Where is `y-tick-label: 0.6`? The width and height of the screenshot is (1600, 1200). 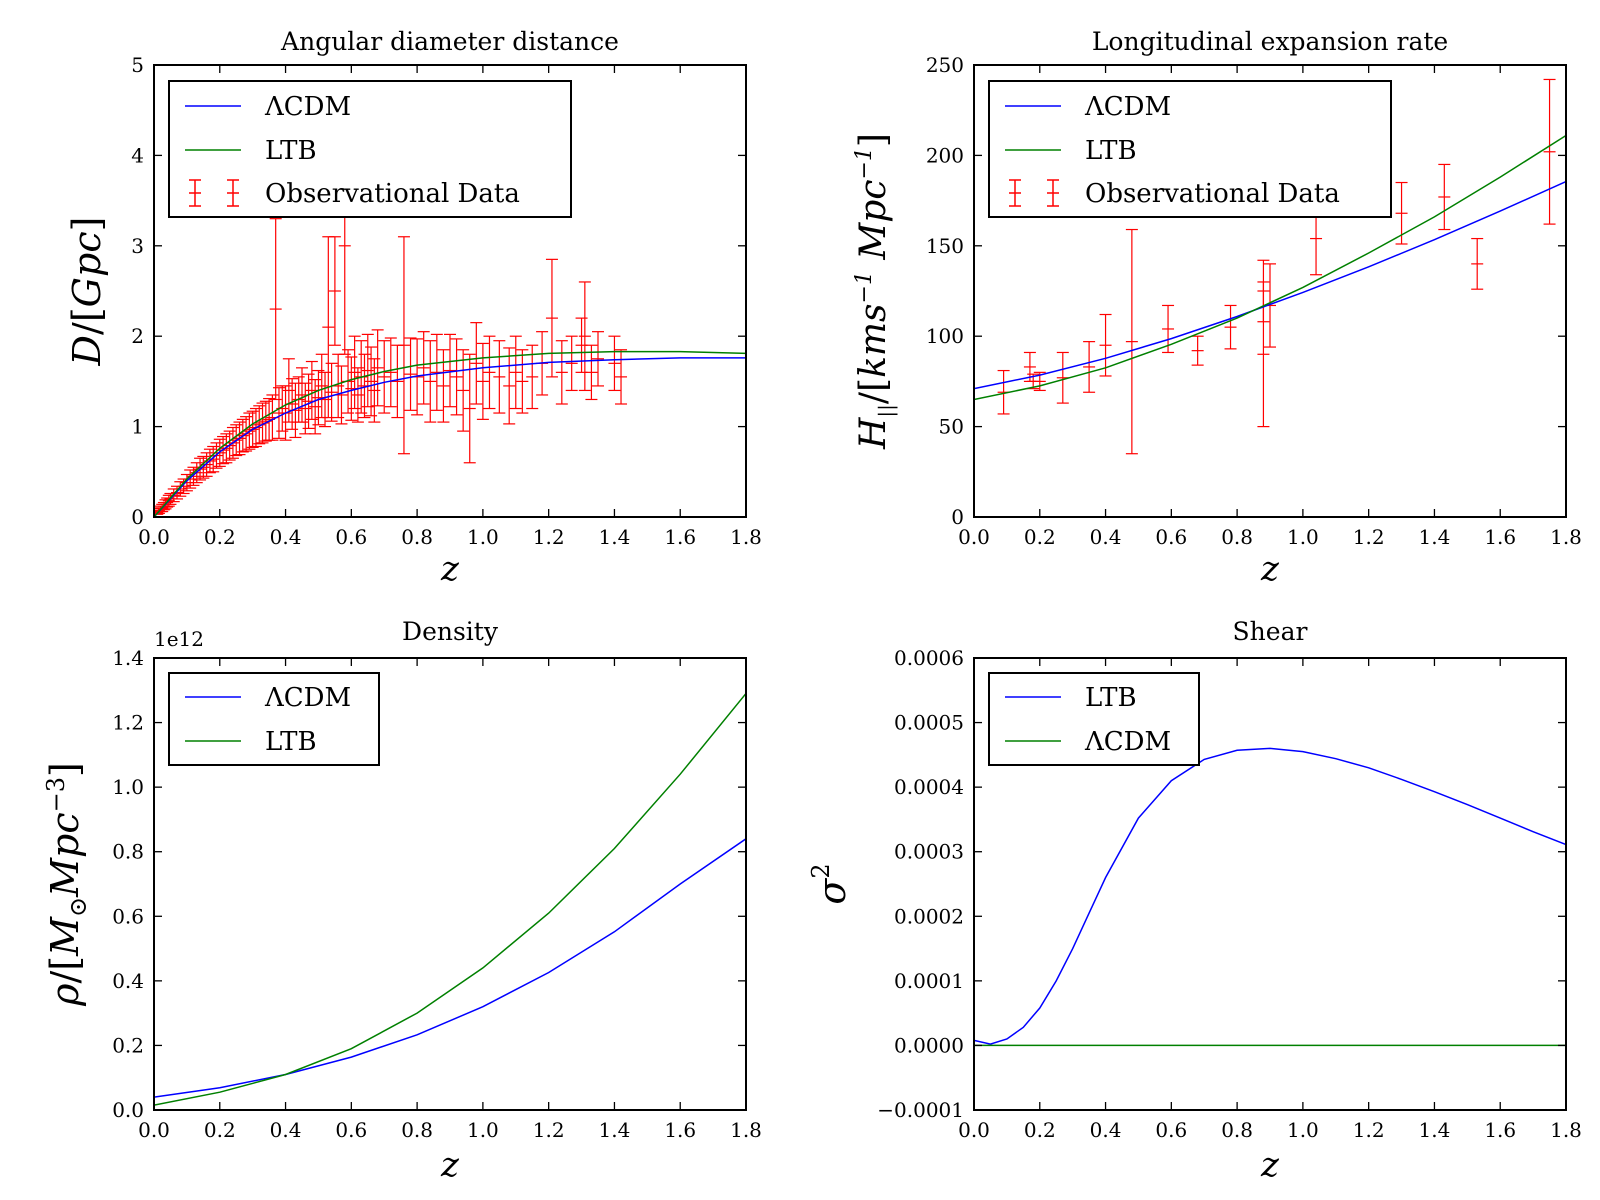 y-tick-label: 0.6 is located at coordinates (128, 916).